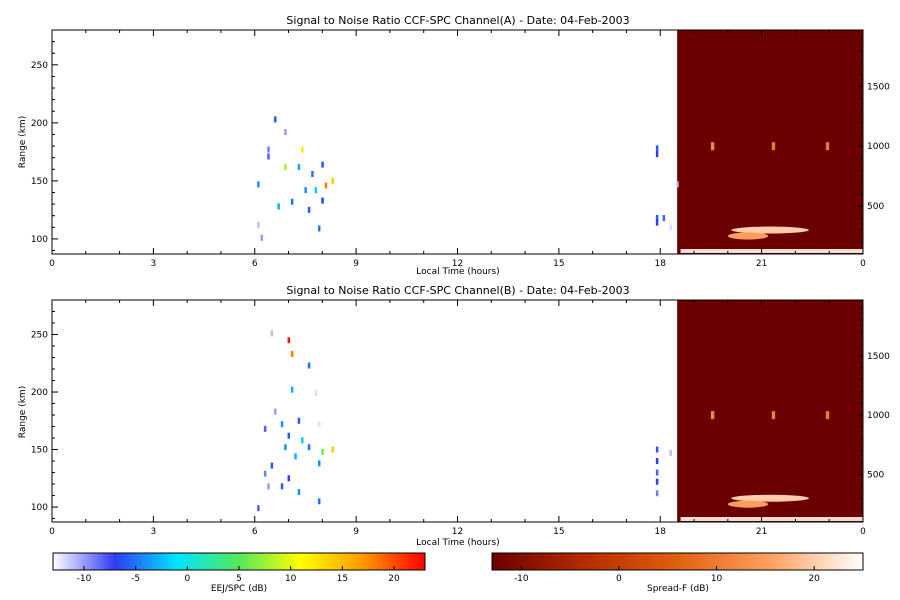  What do you see at coordinates (23, 142) in the screenshot?
I see `panel-a-ylabel: Range (km)` at bounding box center [23, 142].